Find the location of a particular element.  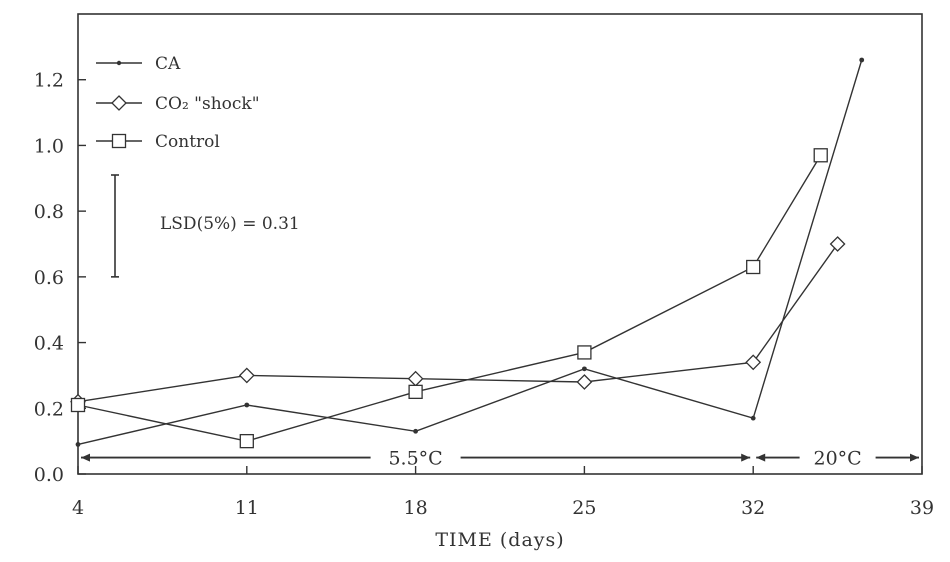

temperature-periods: 5.5°C 20°C is located at coordinates (500, 459).